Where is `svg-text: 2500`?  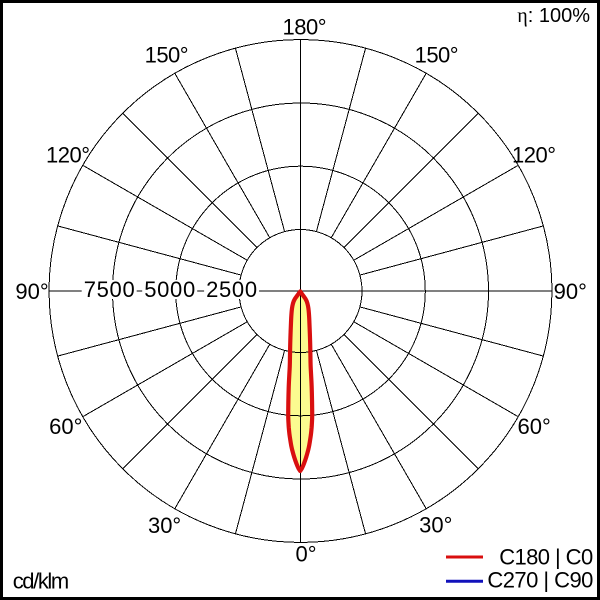 svg-text: 2500 is located at coordinates (231, 289).